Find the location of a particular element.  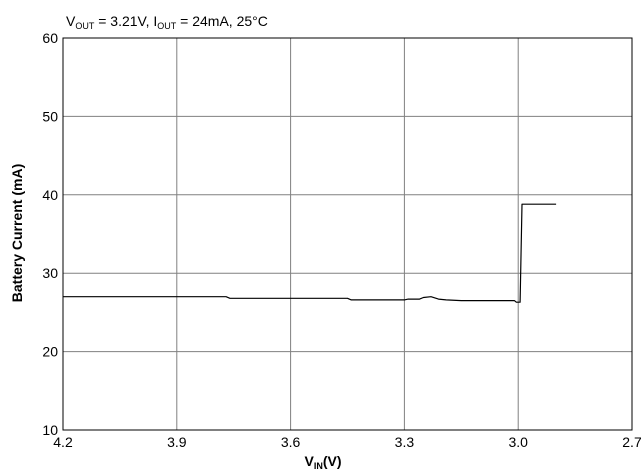

y-tick-label: 20 is located at coordinates (50, 352).